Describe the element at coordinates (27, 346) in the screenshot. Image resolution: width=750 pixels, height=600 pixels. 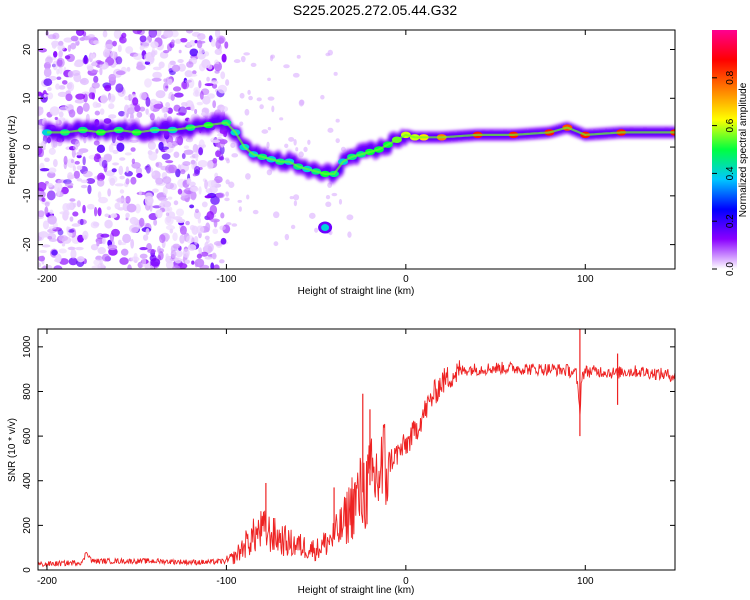
I see `snr-y-tick-label: 1000` at that location.